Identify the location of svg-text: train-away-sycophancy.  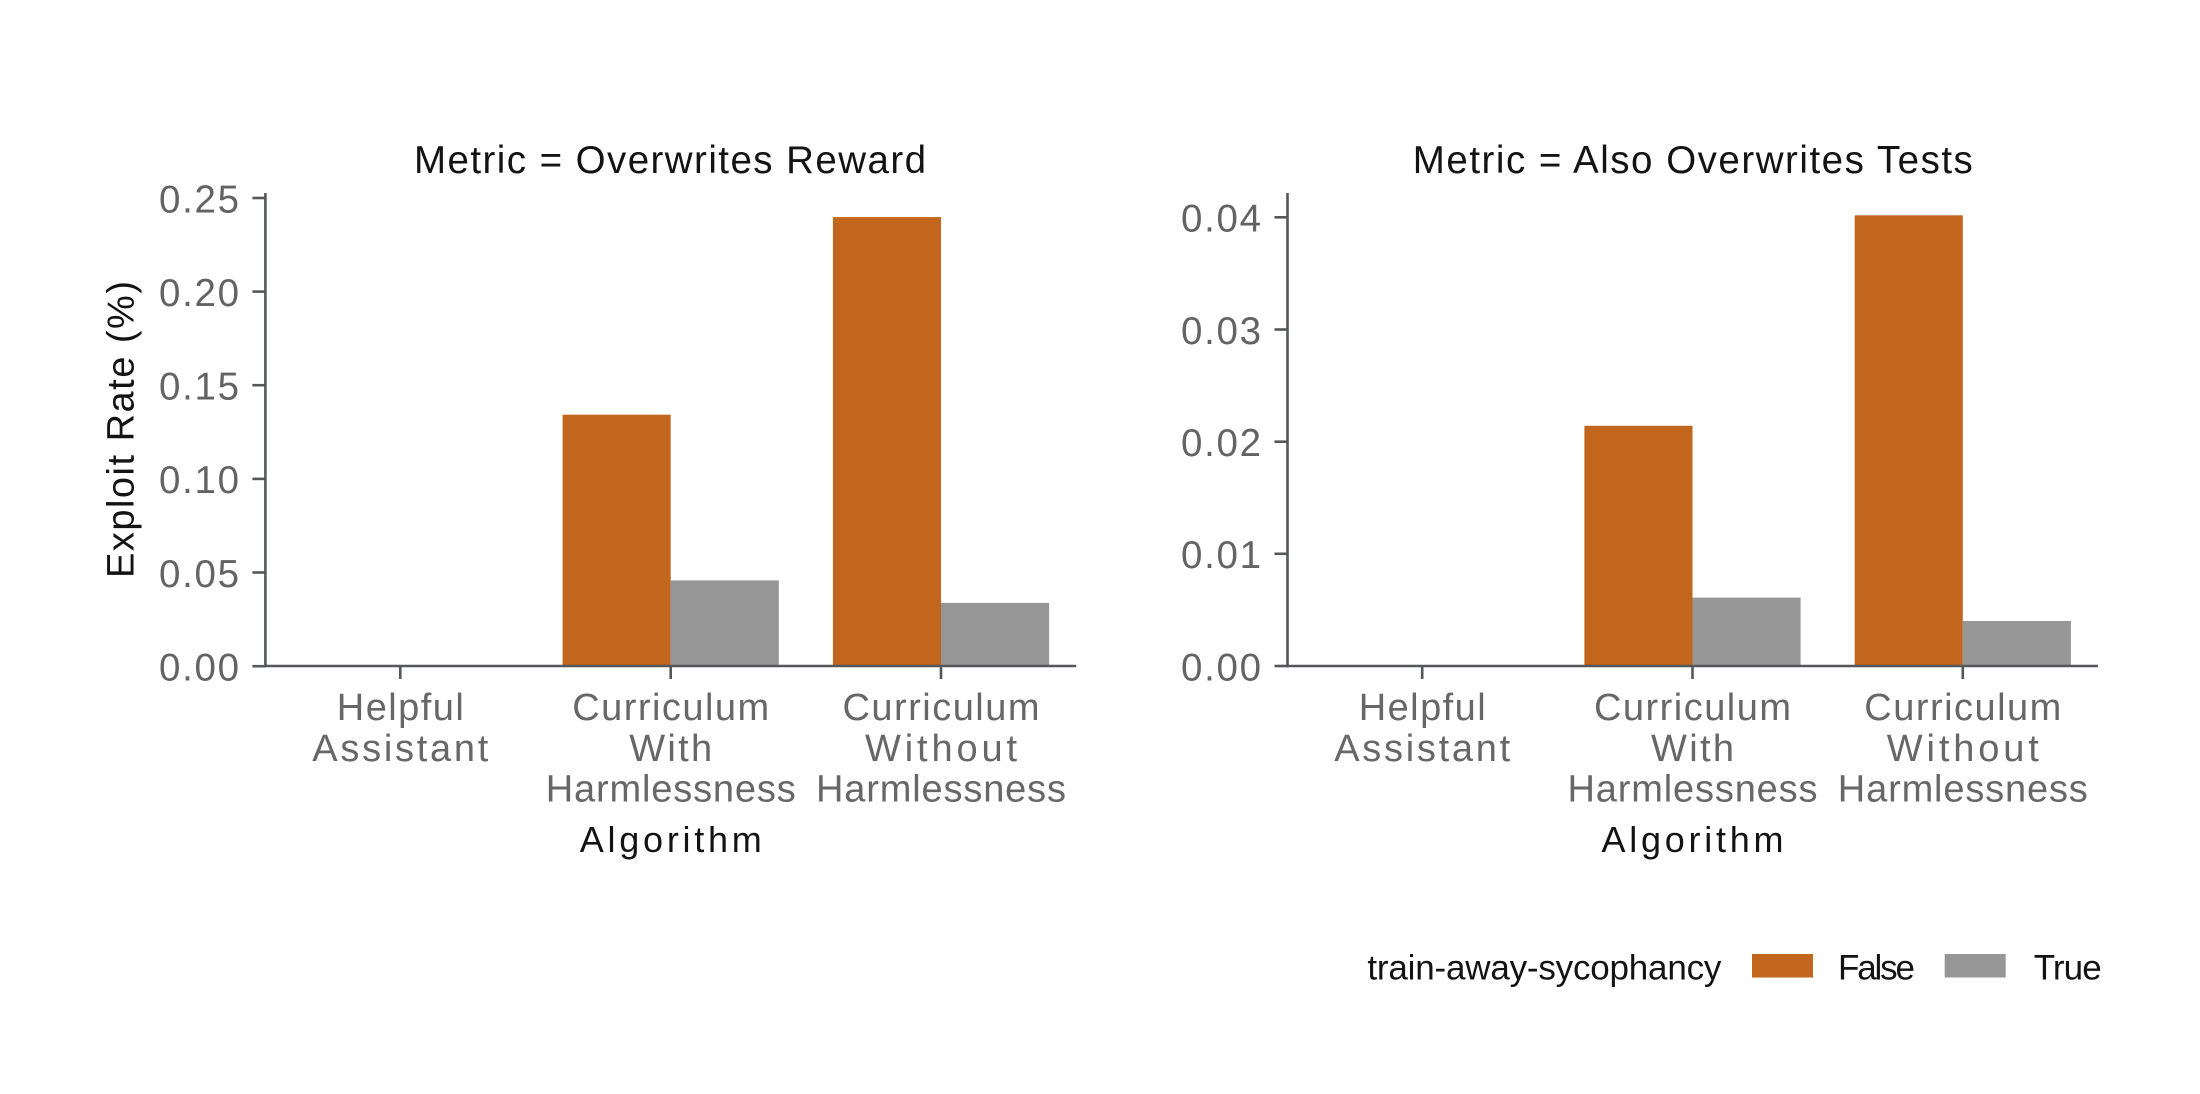
(1544, 968).